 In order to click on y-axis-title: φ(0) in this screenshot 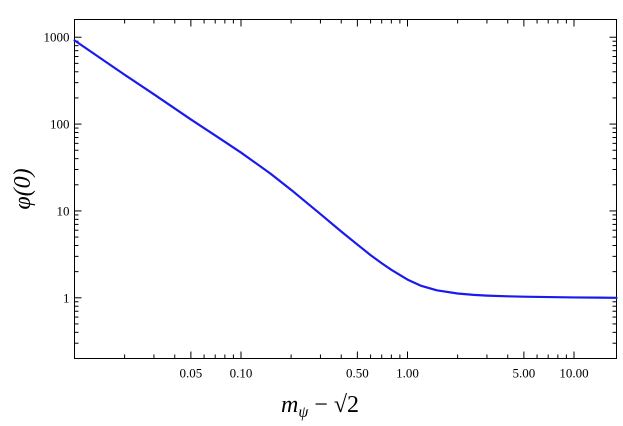, I will do `click(23, 188)`.